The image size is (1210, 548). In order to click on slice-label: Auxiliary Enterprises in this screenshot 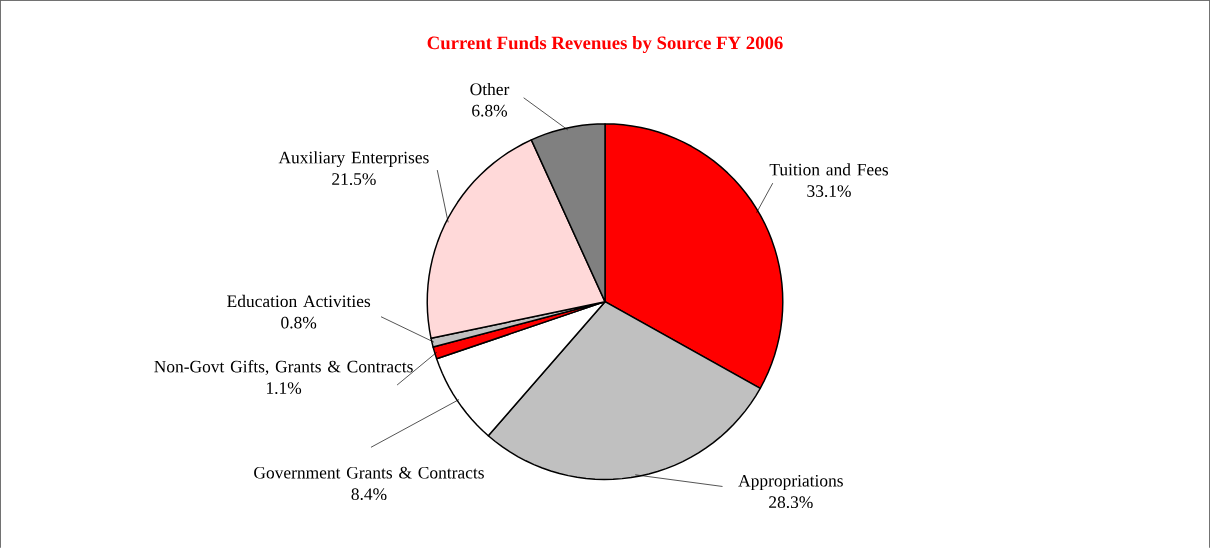, I will do `click(353, 159)`.